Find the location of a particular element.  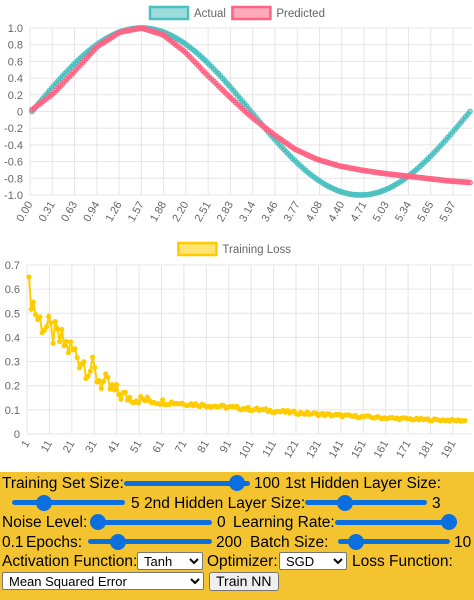

x-tick-label: 2.51 is located at coordinates (203, 212).